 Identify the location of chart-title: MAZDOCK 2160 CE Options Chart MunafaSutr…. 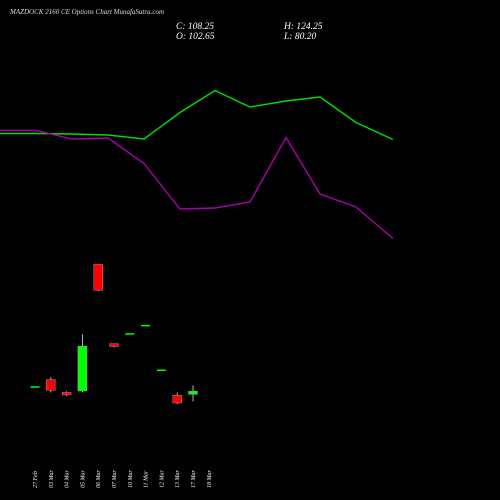
(87, 12).